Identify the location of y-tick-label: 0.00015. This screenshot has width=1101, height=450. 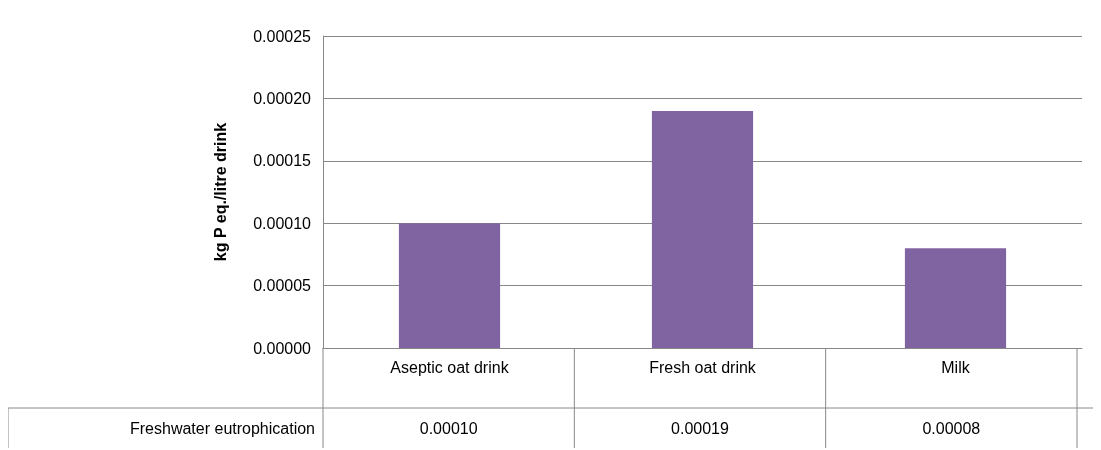
(282, 161).